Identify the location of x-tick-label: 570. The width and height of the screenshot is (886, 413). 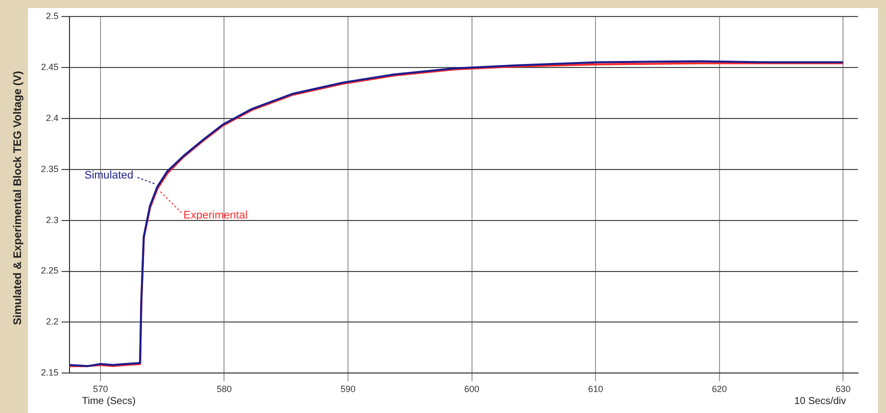
(100, 389).